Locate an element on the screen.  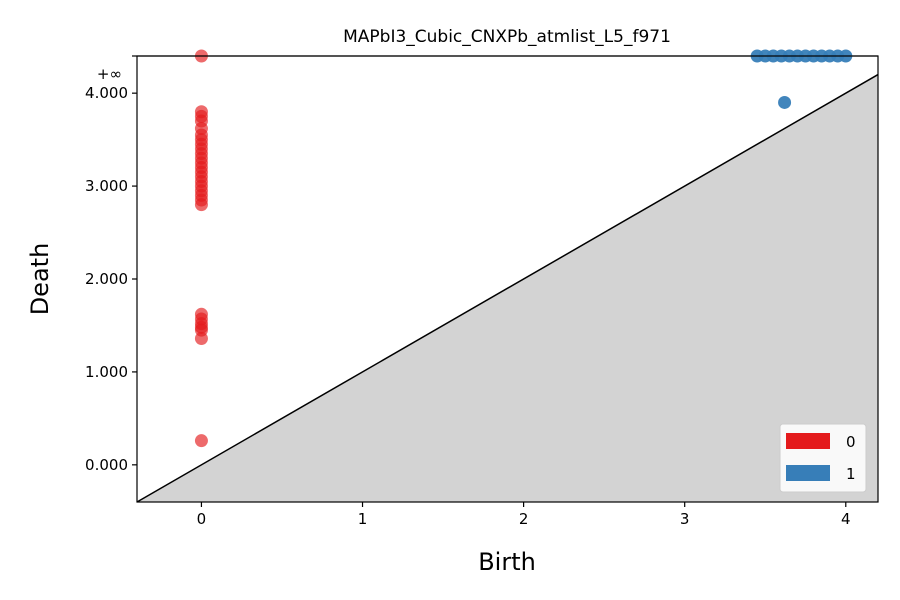
legend-label-0: 0 is located at coordinates (851, 442).